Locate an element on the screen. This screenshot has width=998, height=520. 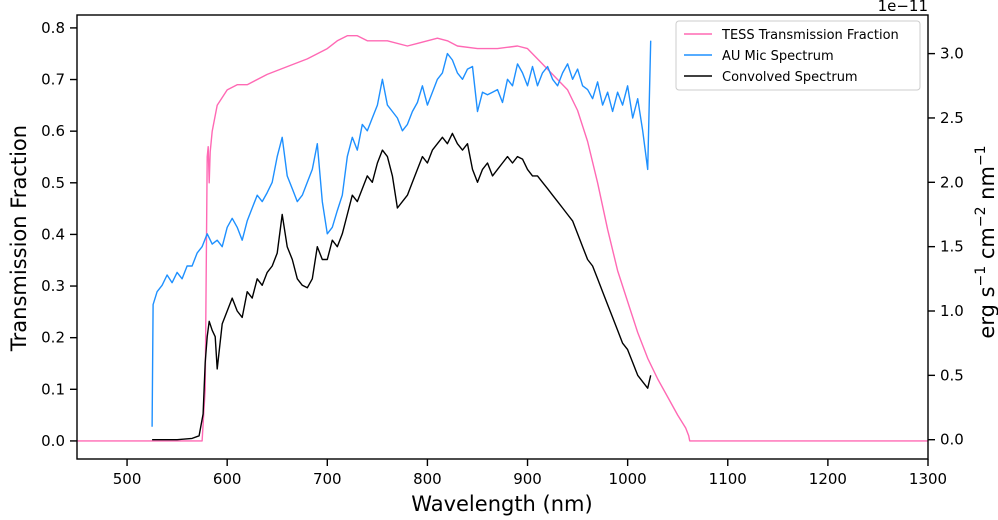
x-tick-label-800: 800 is located at coordinates (427, 479).